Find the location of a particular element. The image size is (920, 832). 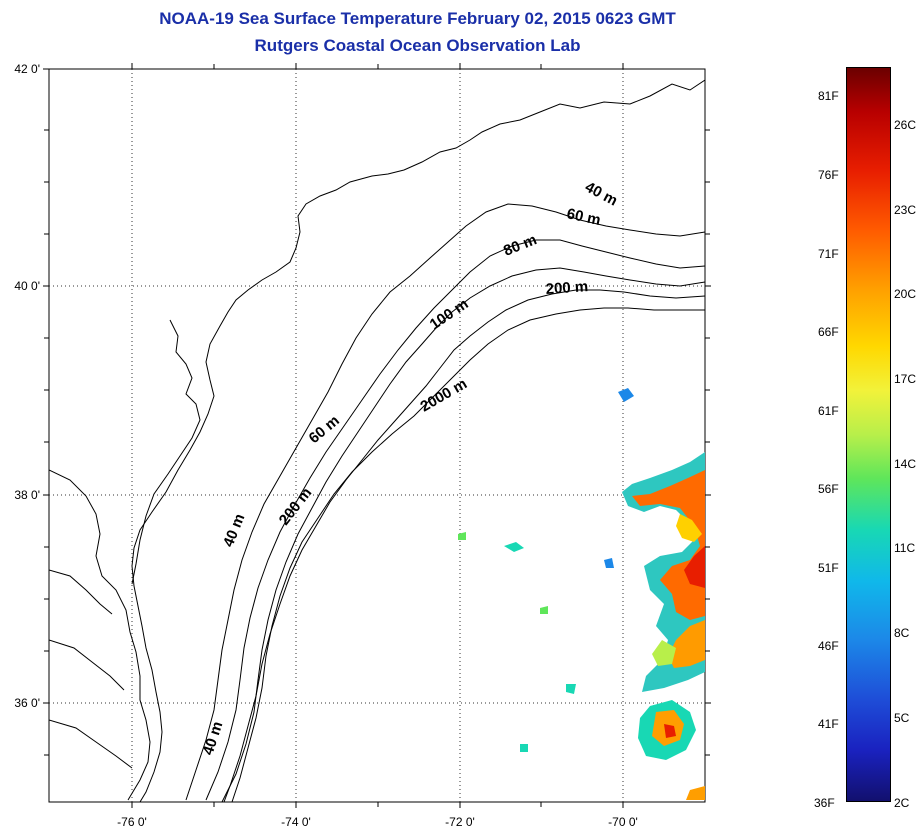

estuary is located at coordinates (91, 669).